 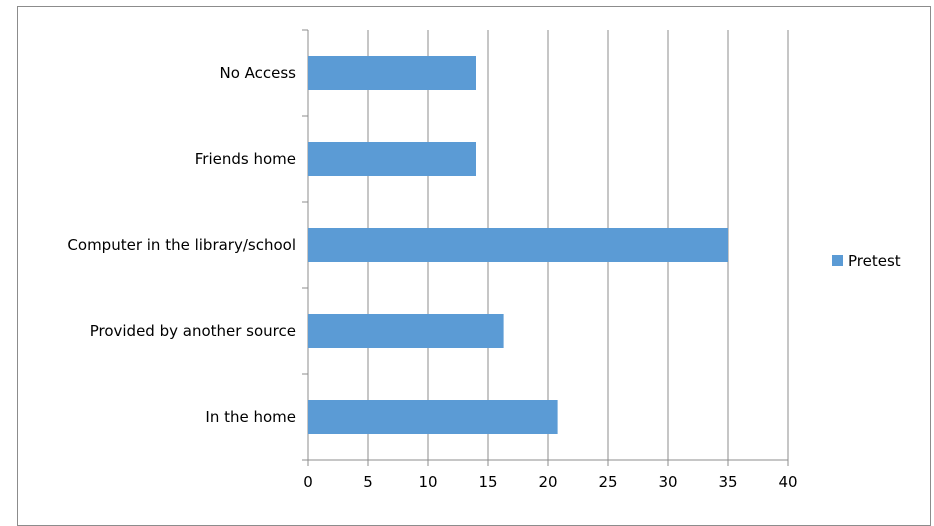 What do you see at coordinates (607, 482) in the screenshot?
I see `x-tick-label: 25` at bounding box center [607, 482].